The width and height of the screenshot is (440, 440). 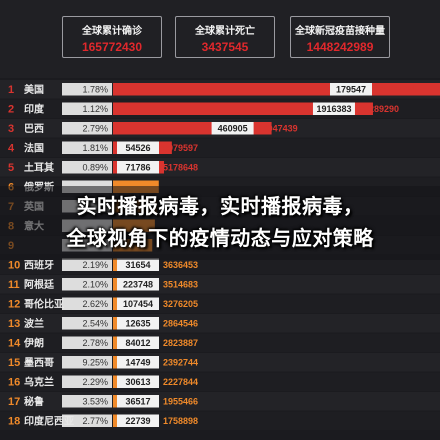 I want to click on stat-vaccinations: 全球新冠疫苗接种量 1448242989, so click(x=340, y=37).